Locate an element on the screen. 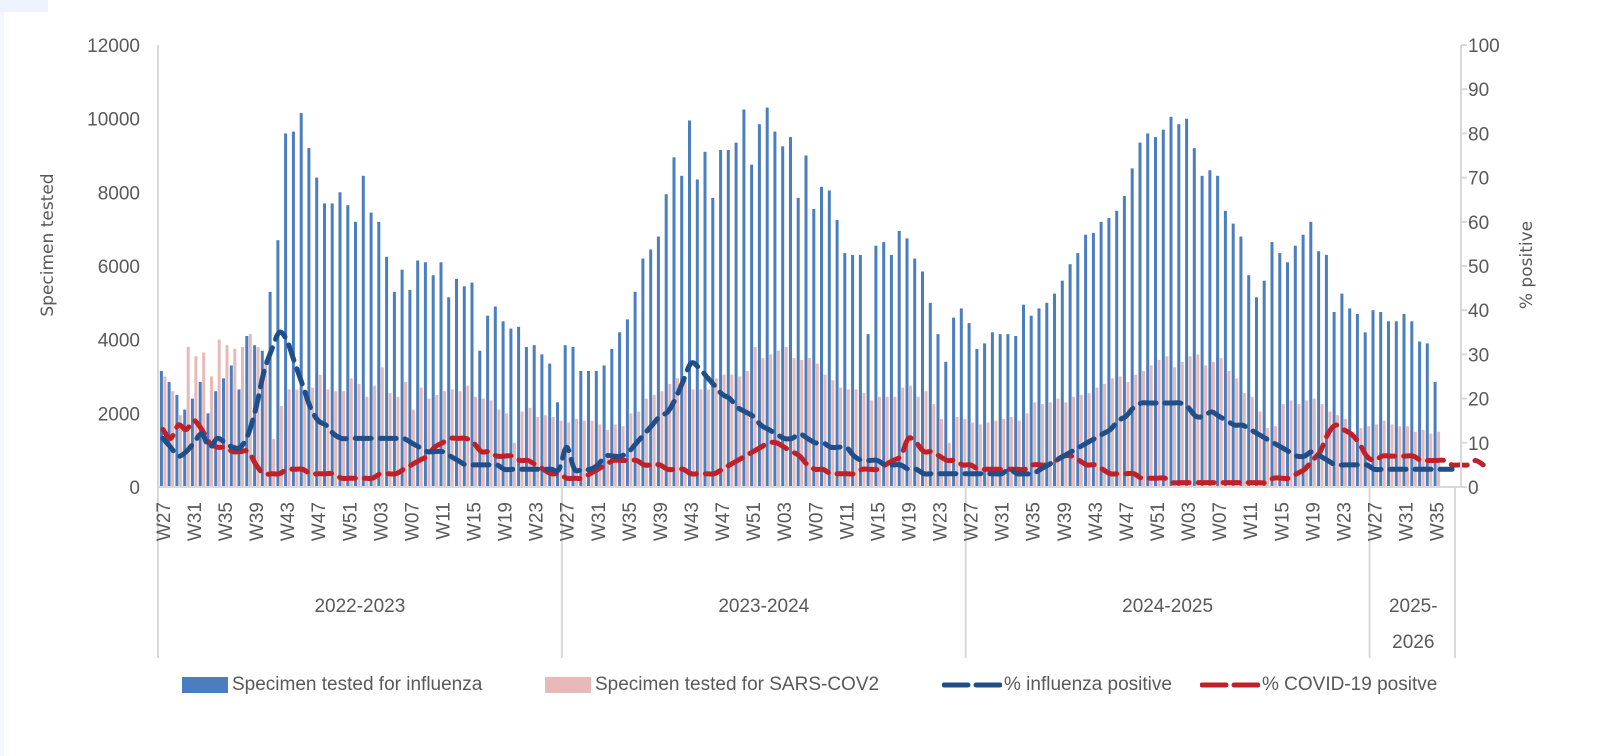 The width and height of the screenshot is (1620, 756). left-axis-tick-label: 10000 is located at coordinates (113, 120).